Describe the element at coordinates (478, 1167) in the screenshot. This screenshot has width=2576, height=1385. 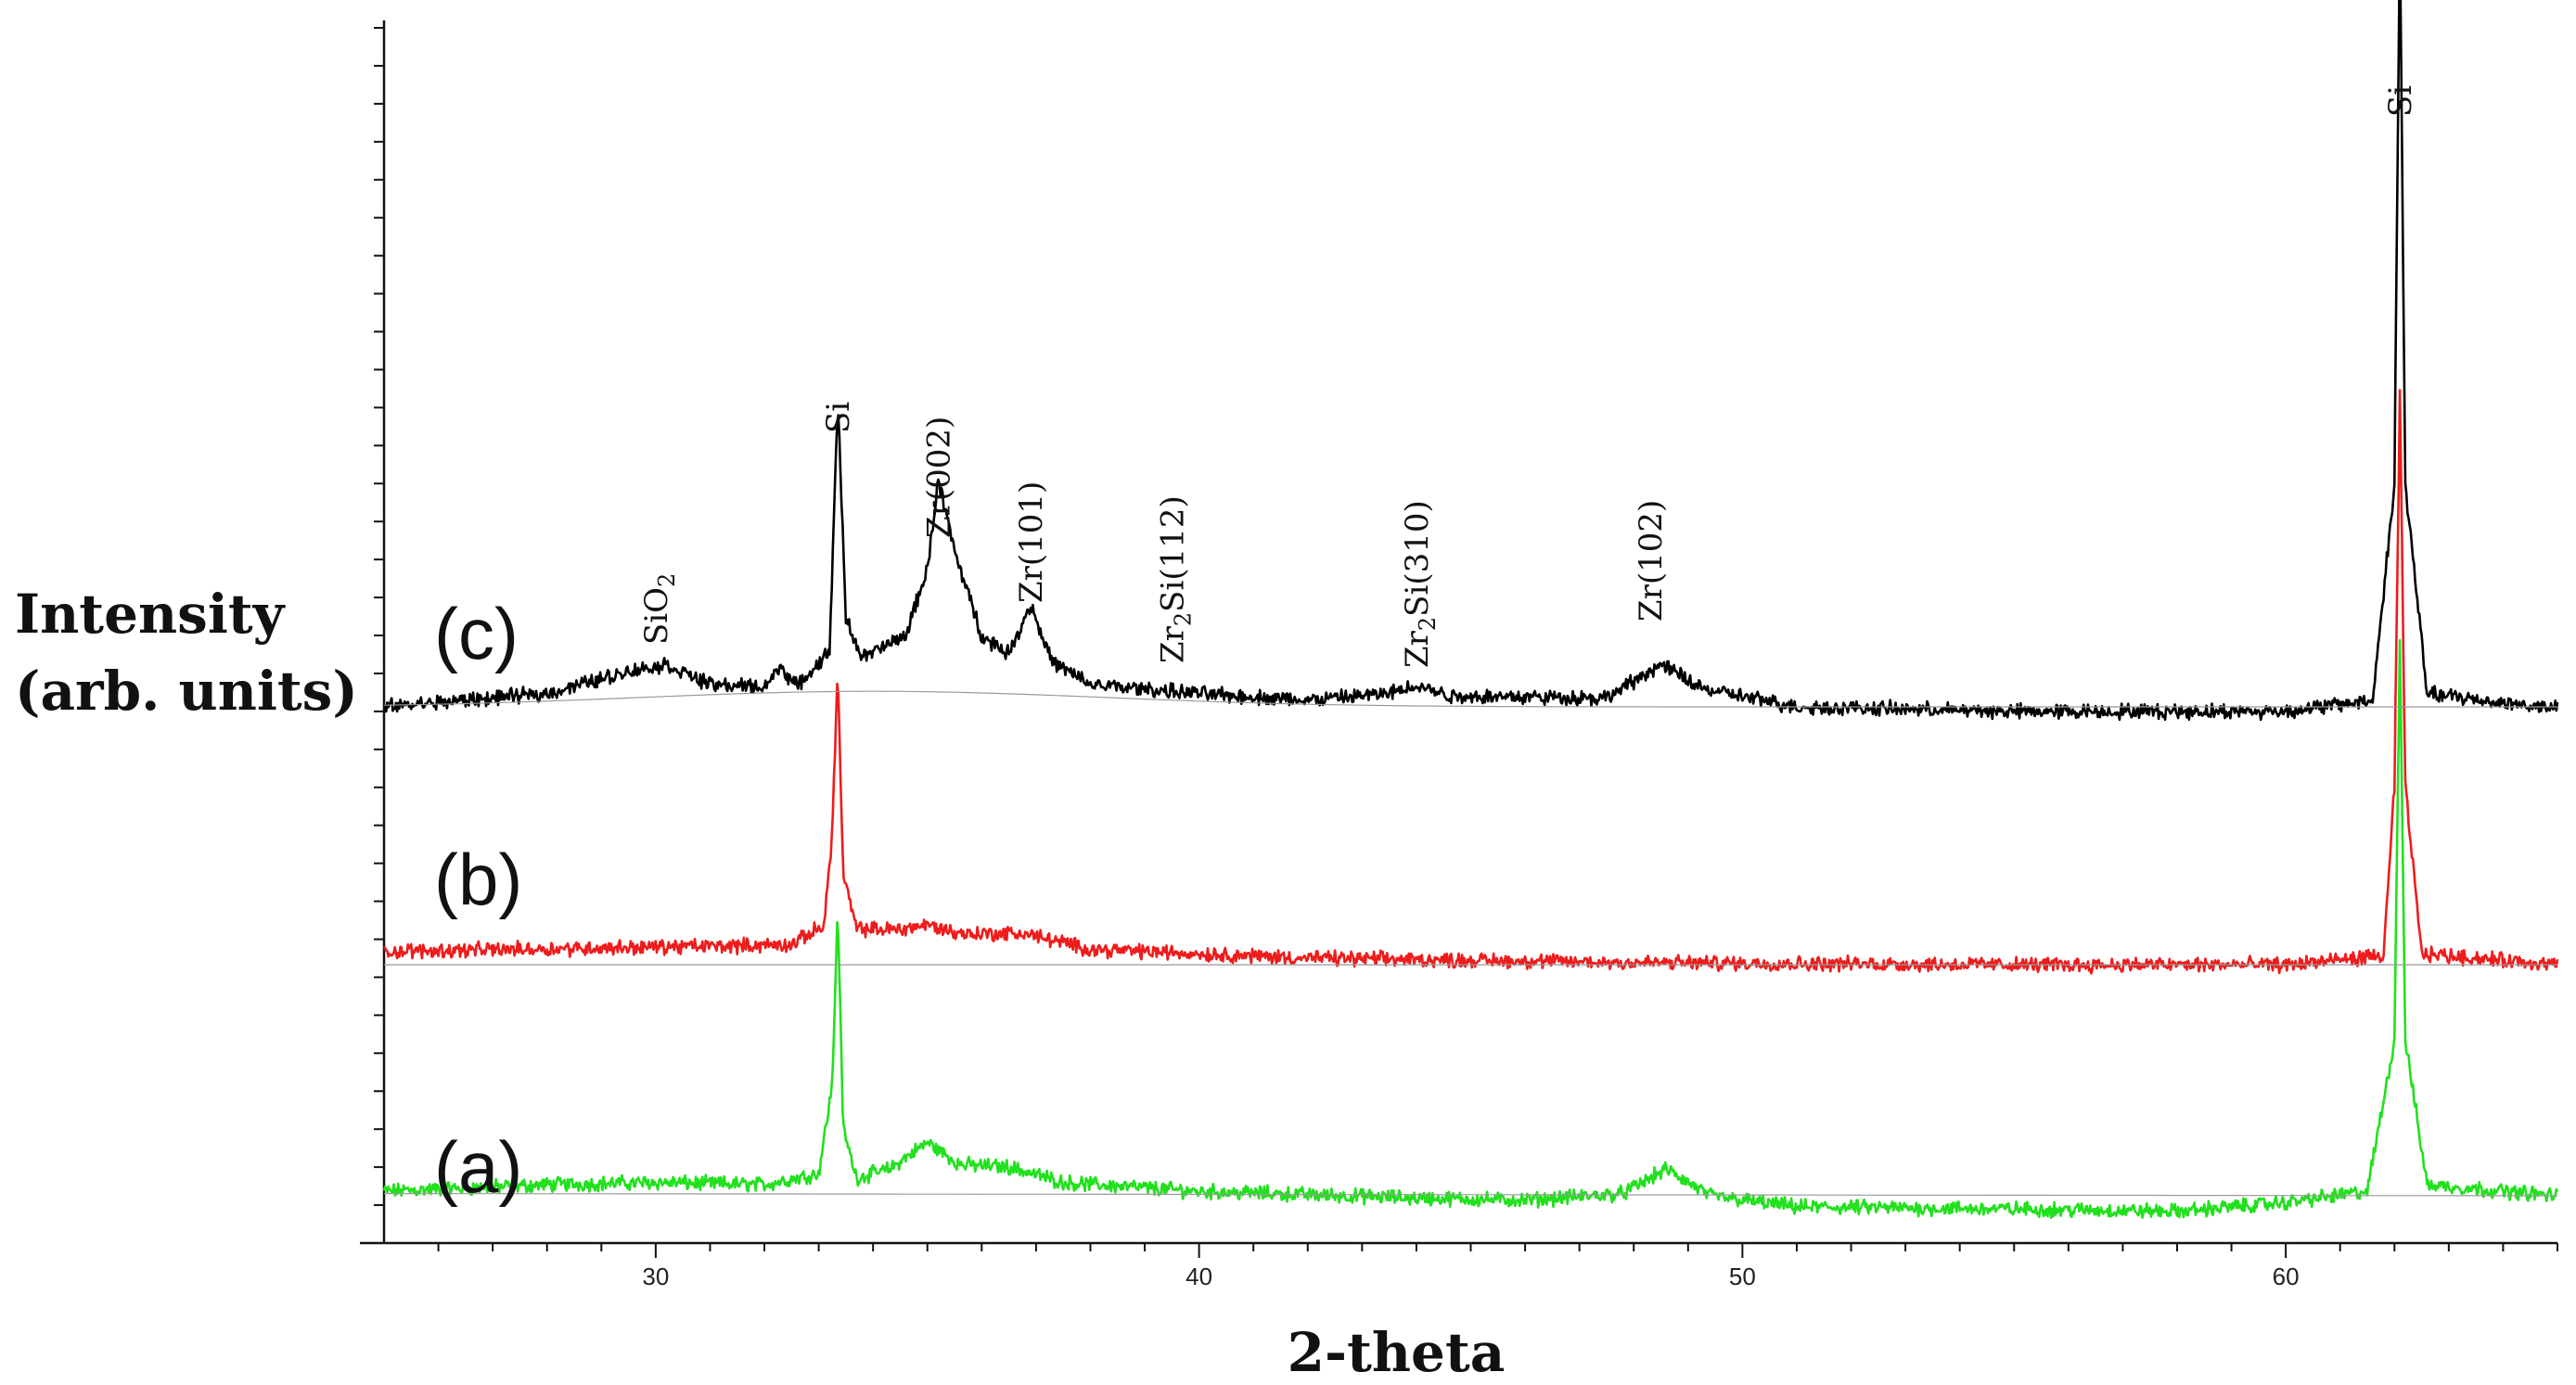
I see `series-label: (a)` at that location.